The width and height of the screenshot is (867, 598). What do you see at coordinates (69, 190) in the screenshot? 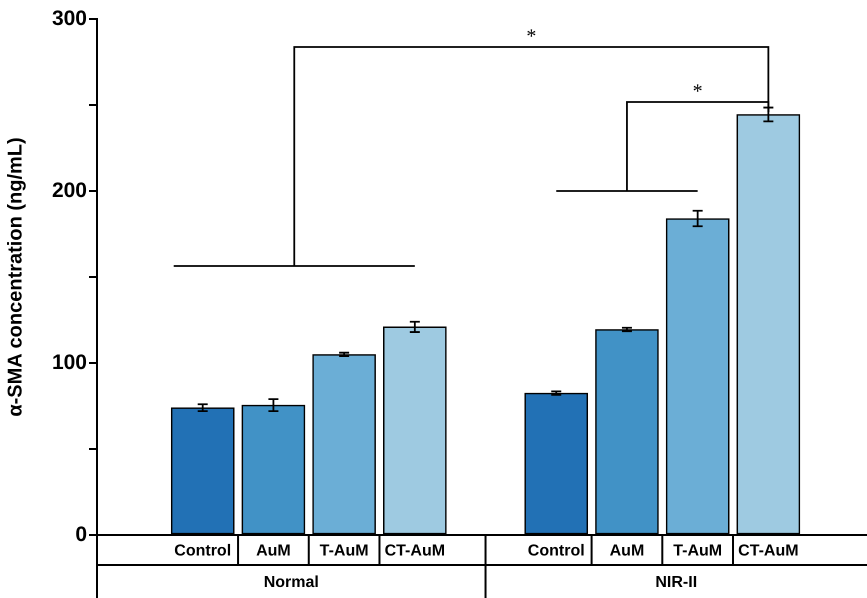
I see `y-tick-label: 200` at bounding box center [69, 190].